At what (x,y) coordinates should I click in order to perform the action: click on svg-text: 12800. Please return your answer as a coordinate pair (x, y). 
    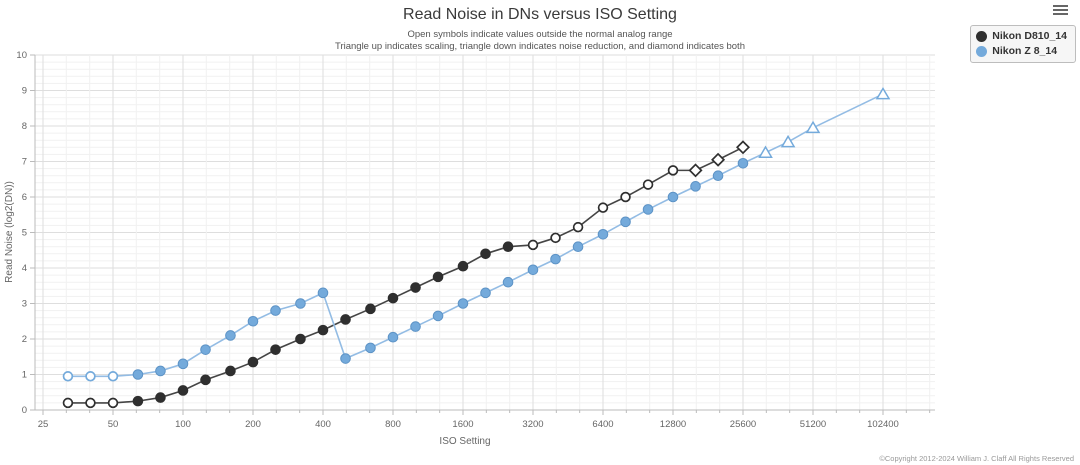
    Looking at the image, I should click on (673, 424).